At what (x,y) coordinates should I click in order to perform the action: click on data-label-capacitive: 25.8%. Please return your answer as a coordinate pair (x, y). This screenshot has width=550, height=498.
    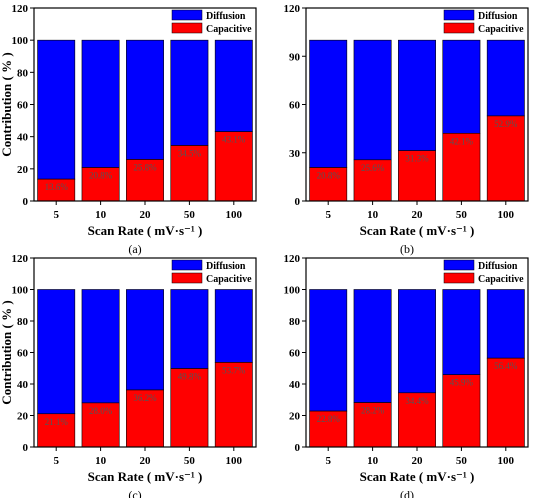
    Looking at the image, I should click on (145, 168).